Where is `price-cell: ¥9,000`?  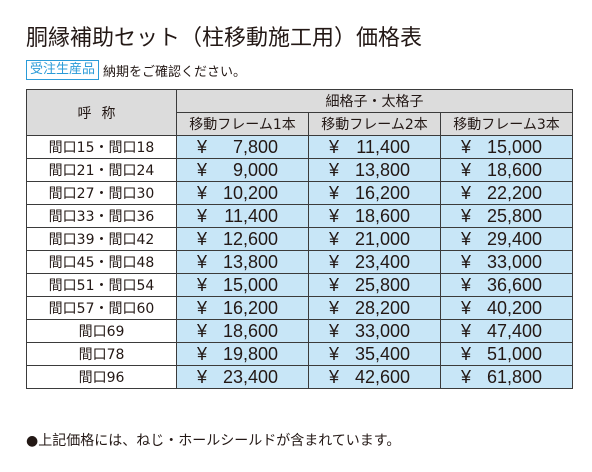 price-cell: ¥9,000 is located at coordinates (242, 170).